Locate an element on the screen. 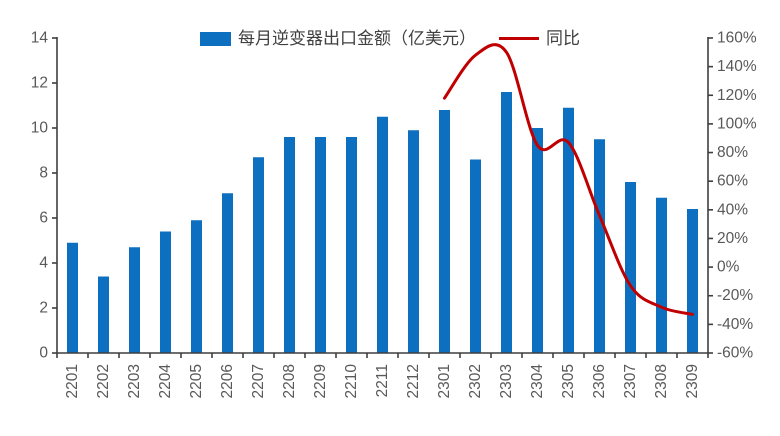 The height and width of the screenshot is (436, 780). x-axis-label: 2305 is located at coordinates (568, 381).